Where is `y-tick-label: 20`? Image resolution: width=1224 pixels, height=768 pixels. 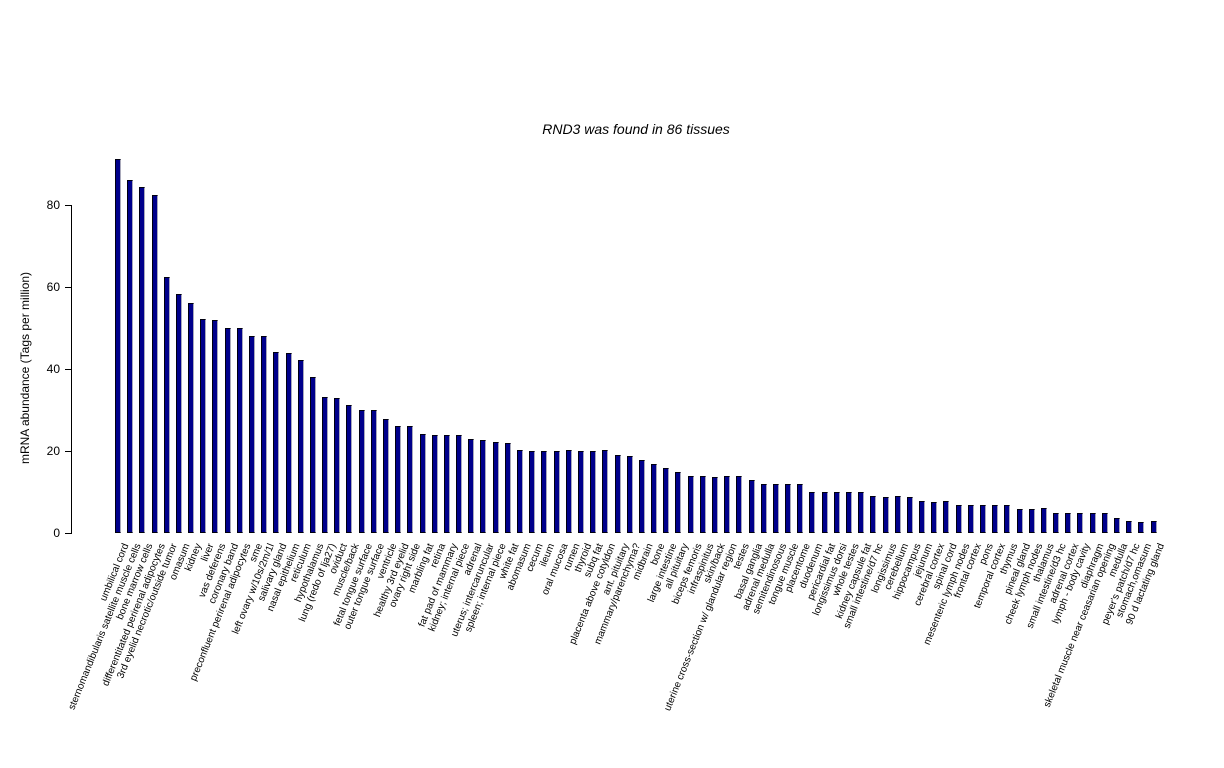
y-tick-label: 20 is located at coordinates (53, 451).